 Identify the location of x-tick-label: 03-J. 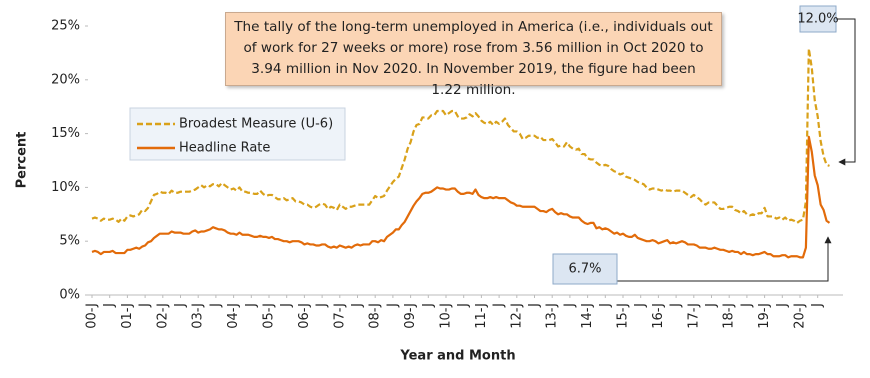
(198, 316).